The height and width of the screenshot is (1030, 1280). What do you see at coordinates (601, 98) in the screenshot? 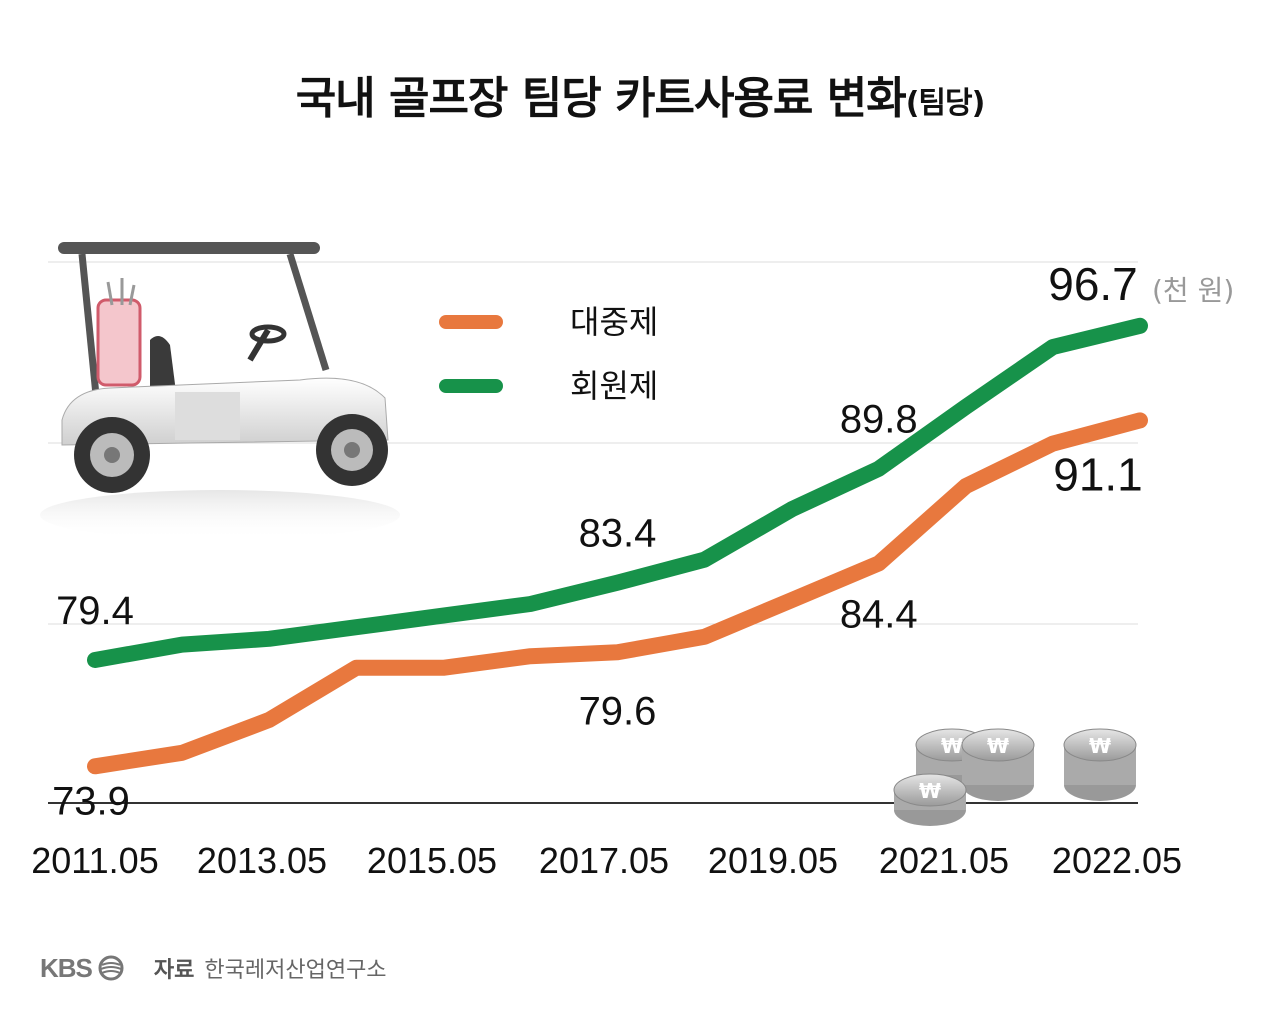
I see `chart-title-main: 국내 골프장 팀당 카트사용료 변화` at bounding box center [601, 98].